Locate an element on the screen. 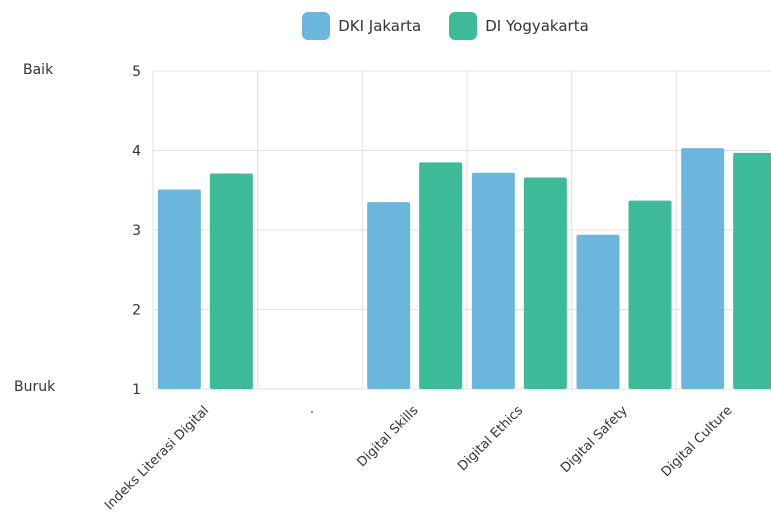 The width and height of the screenshot is (771, 528). x-tick-label: Digital Culture is located at coordinates (697, 441).